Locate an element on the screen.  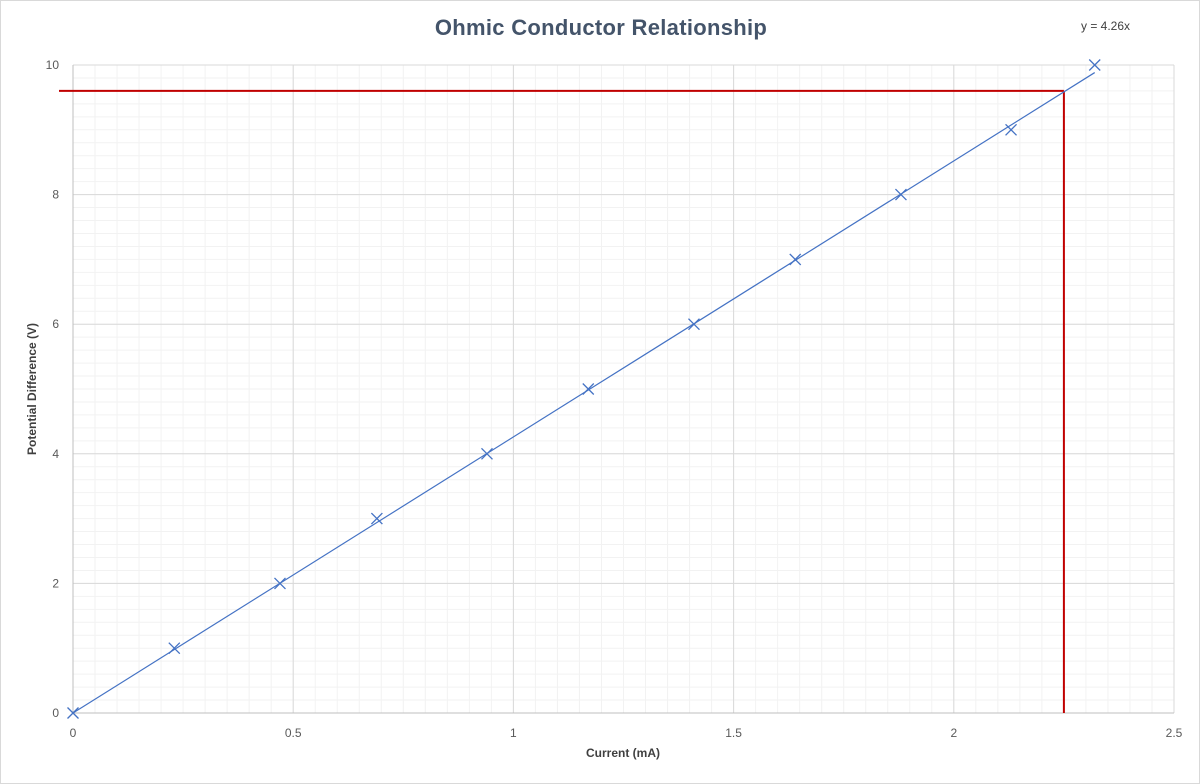
x-tick-label: 2.5 is located at coordinates (1174, 733).